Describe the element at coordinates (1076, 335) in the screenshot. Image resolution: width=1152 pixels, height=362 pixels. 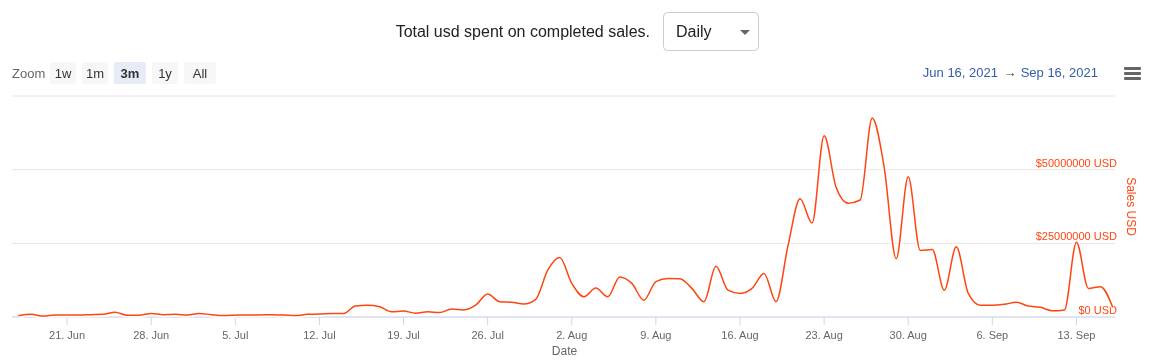
I see `x-tick-label: 13. Sep` at that location.